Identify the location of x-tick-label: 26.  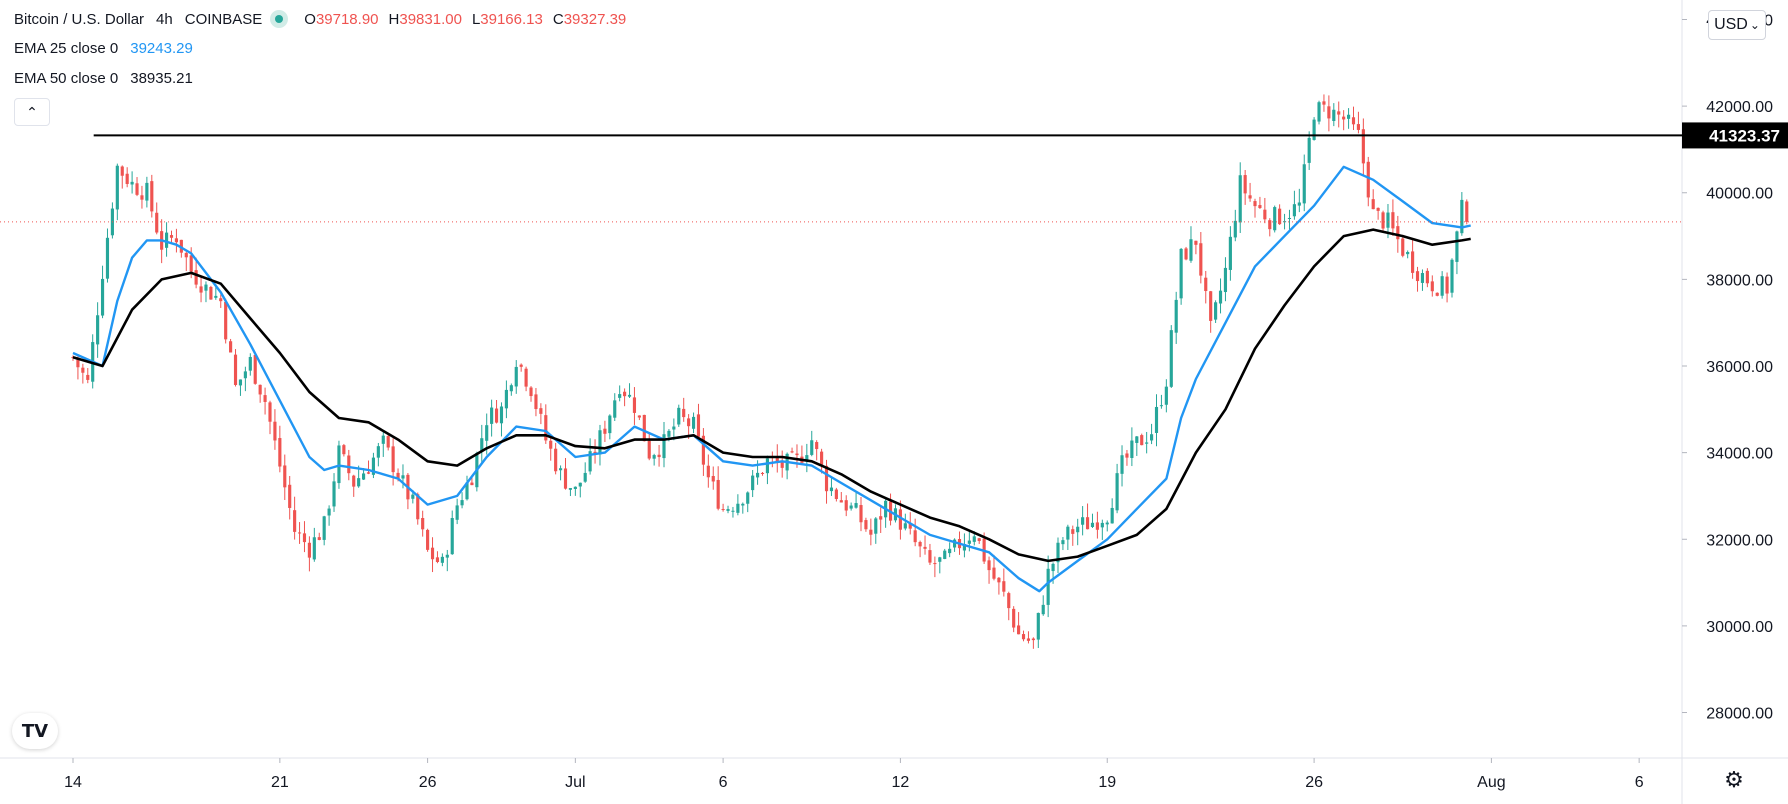
(428, 782).